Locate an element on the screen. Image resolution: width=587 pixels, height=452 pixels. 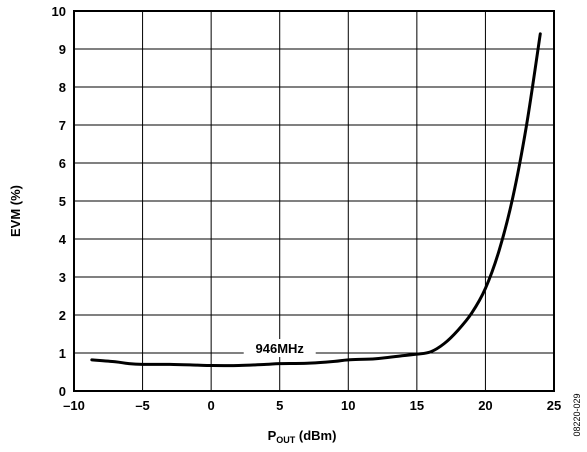
annotation-946mhz: 946MHz is located at coordinates (280, 348).